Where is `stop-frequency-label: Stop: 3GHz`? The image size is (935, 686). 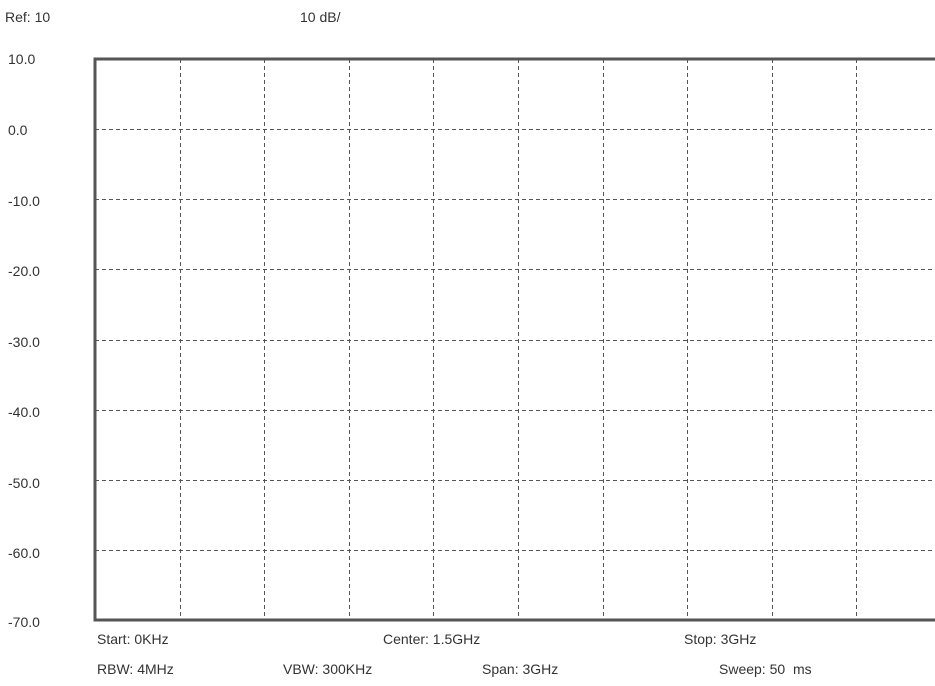 stop-frequency-label: Stop: 3GHz is located at coordinates (720, 639).